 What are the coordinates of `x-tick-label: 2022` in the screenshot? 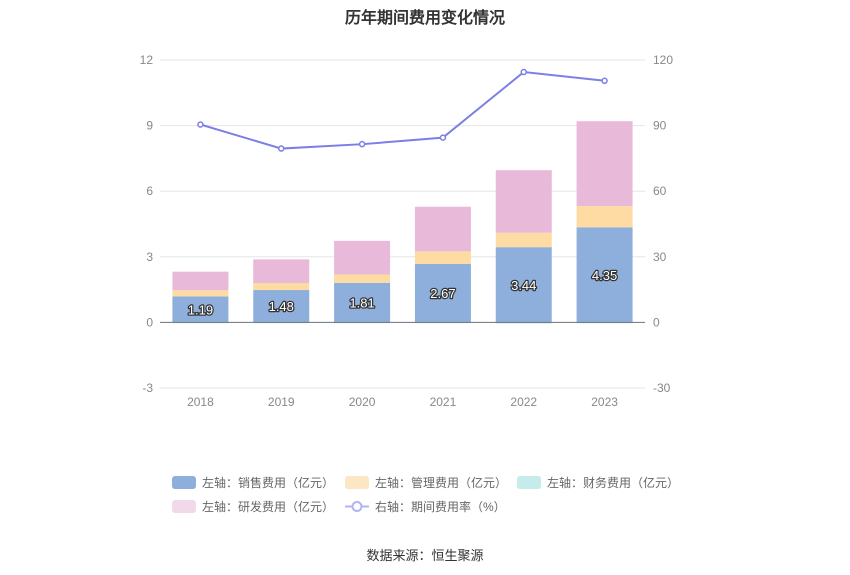 It's located at (523, 402).